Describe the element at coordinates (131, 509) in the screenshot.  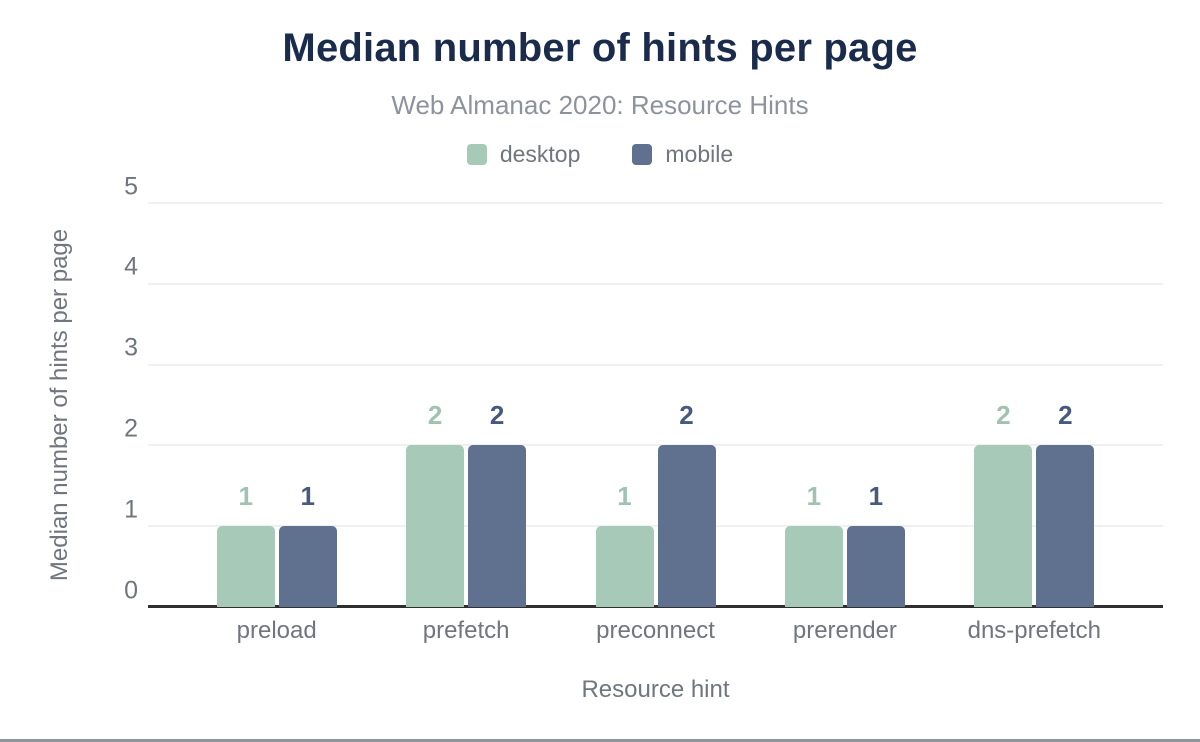
I see `y-tick-label-1: 1` at that location.